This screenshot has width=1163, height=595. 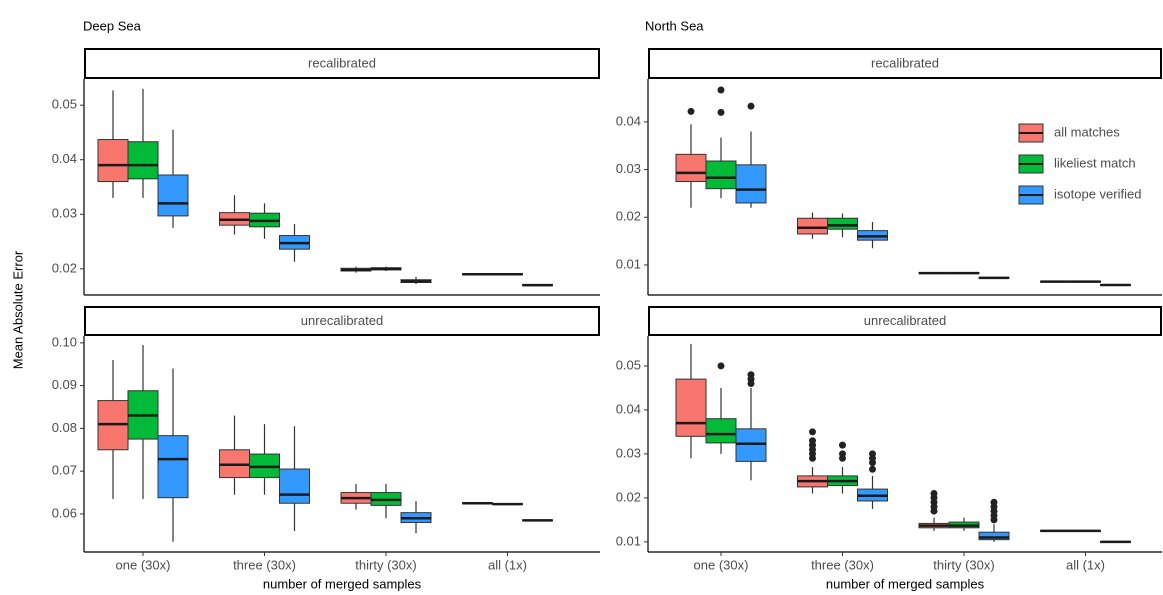 What do you see at coordinates (64, 427) in the screenshot?
I see `y-tick-label: 0.08` at bounding box center [64, 427].